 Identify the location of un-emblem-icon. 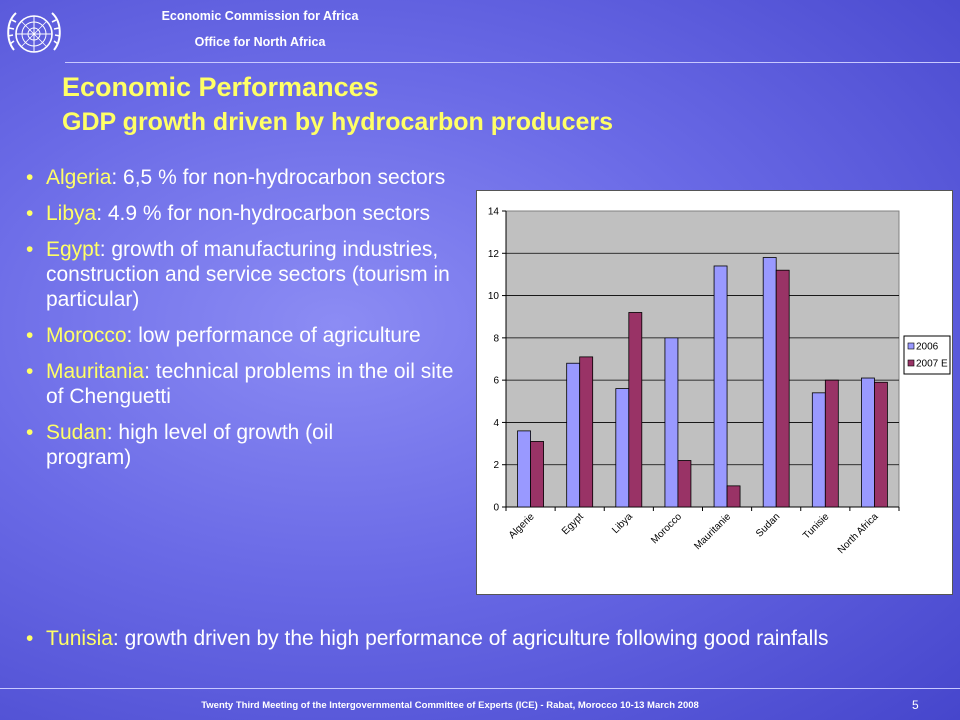
(34, 32).